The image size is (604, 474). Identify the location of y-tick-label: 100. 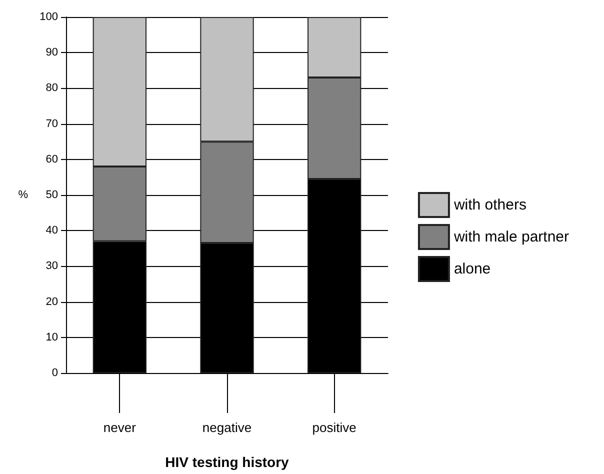
(49, 17).